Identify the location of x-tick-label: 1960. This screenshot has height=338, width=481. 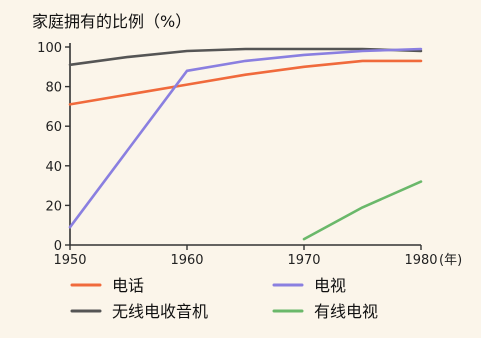
(186, 260).